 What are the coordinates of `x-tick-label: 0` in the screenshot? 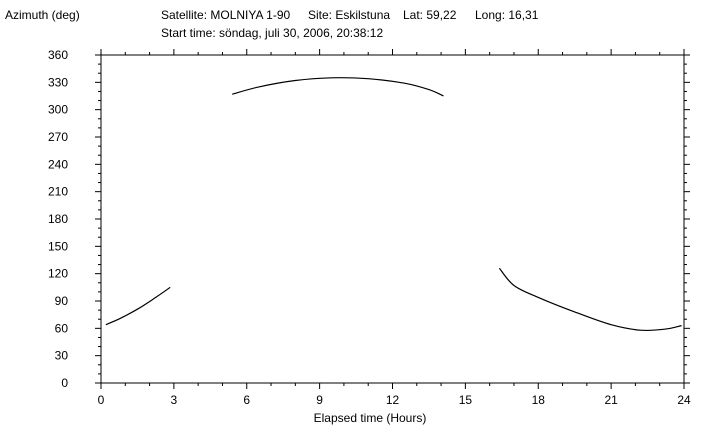 It's located at (101, 400).